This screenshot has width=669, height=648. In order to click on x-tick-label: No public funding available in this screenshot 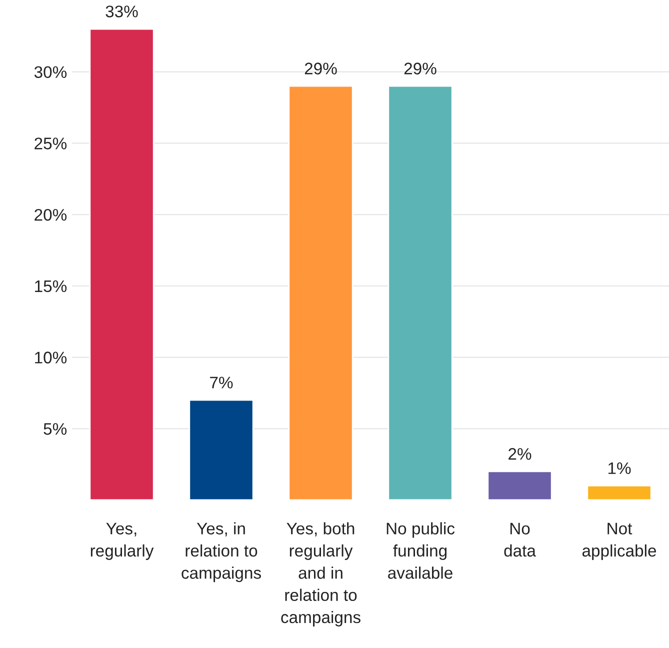, I will do `click(420, 550)`.